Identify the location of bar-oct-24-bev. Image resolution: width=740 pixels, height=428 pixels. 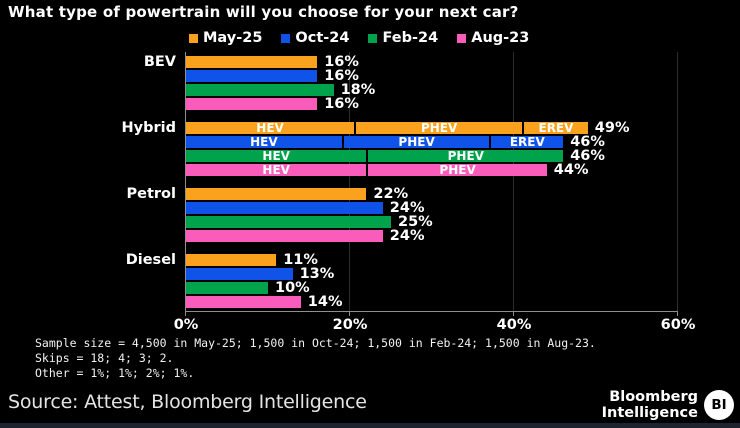
(252, 76).